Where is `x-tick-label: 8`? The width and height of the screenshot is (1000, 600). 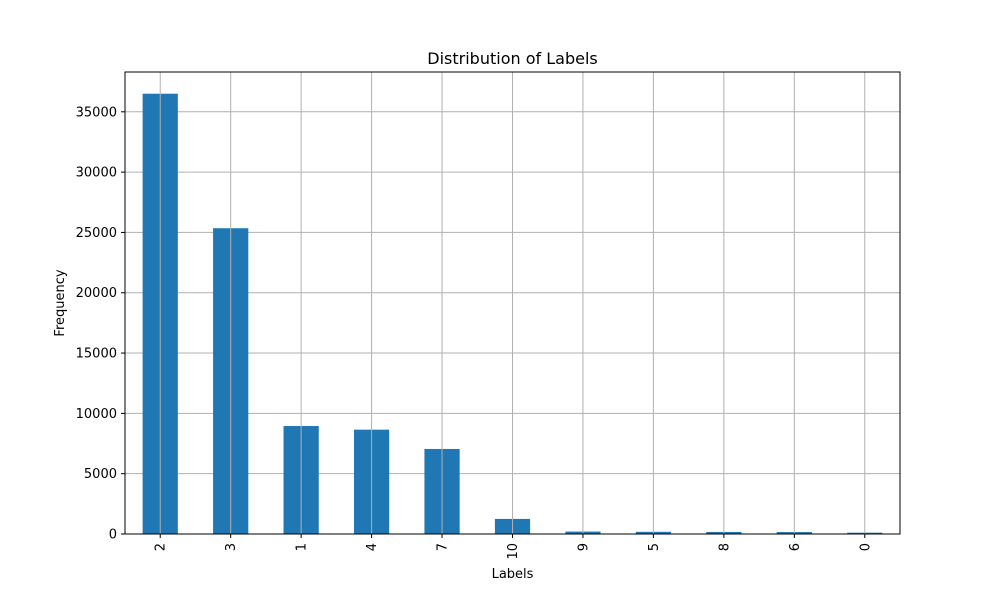 x-tick-label: 8 is located at coordinates (724, 547).